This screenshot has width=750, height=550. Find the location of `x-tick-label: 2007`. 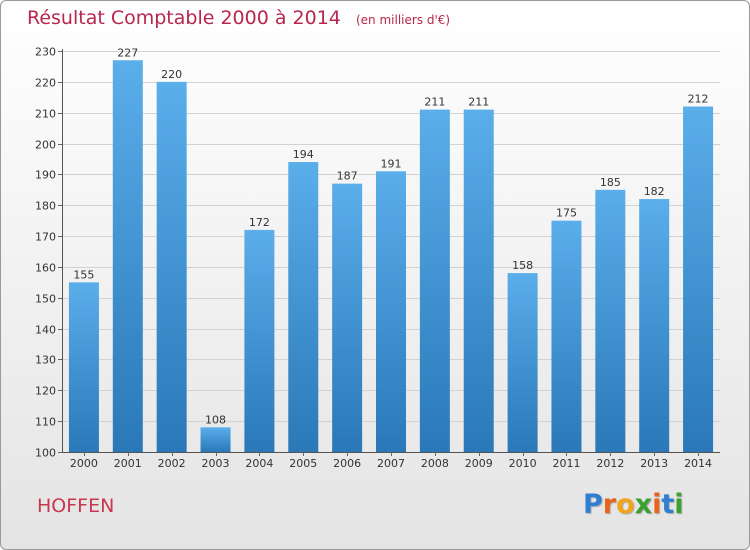

x-tick-label: 2007 is located at coordinates (391, 463).